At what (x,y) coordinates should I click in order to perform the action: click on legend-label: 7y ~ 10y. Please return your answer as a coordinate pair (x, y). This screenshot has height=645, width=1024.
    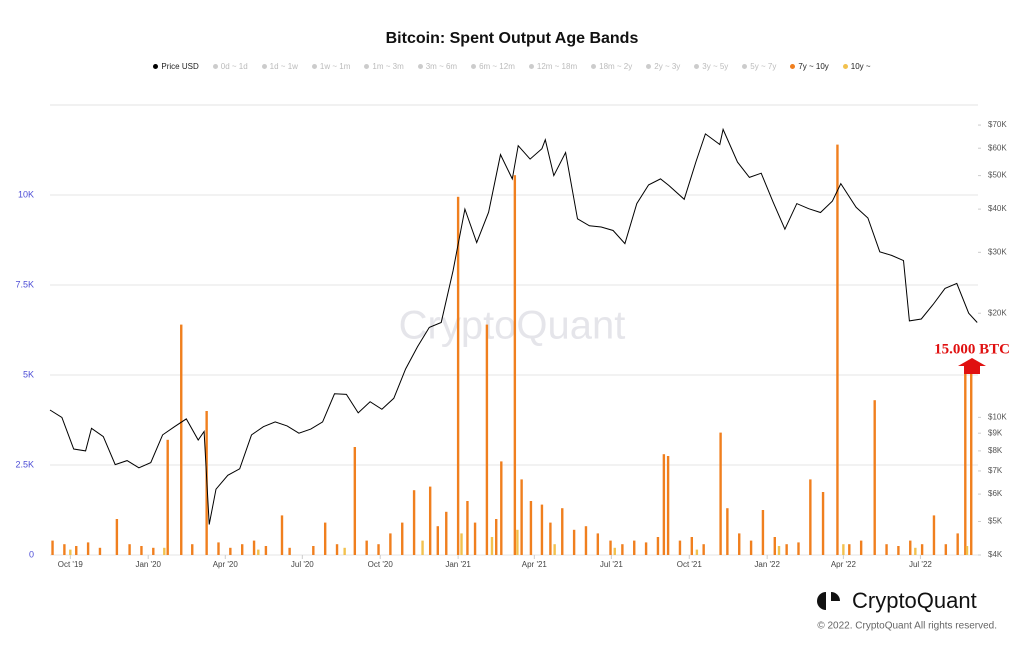
    Looking at the image, I should click on (813, 66).